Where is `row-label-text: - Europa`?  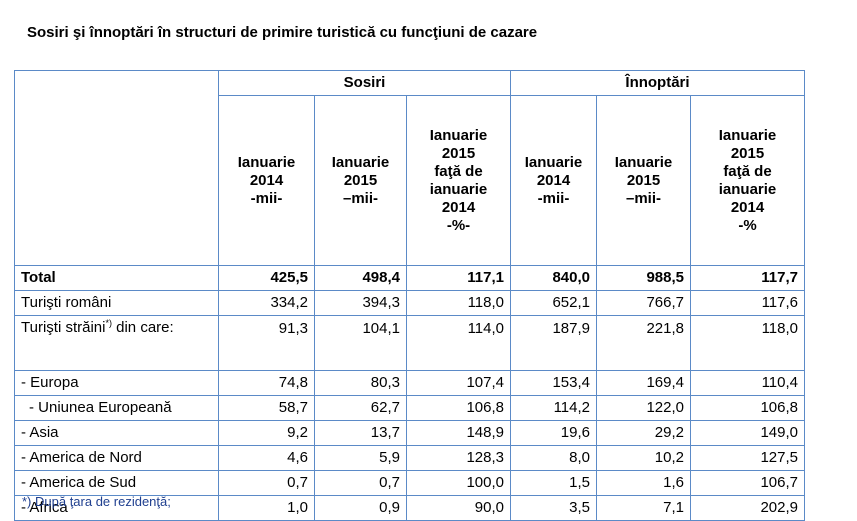 row-label-text: - Europa is located at coordinates (50, 382).